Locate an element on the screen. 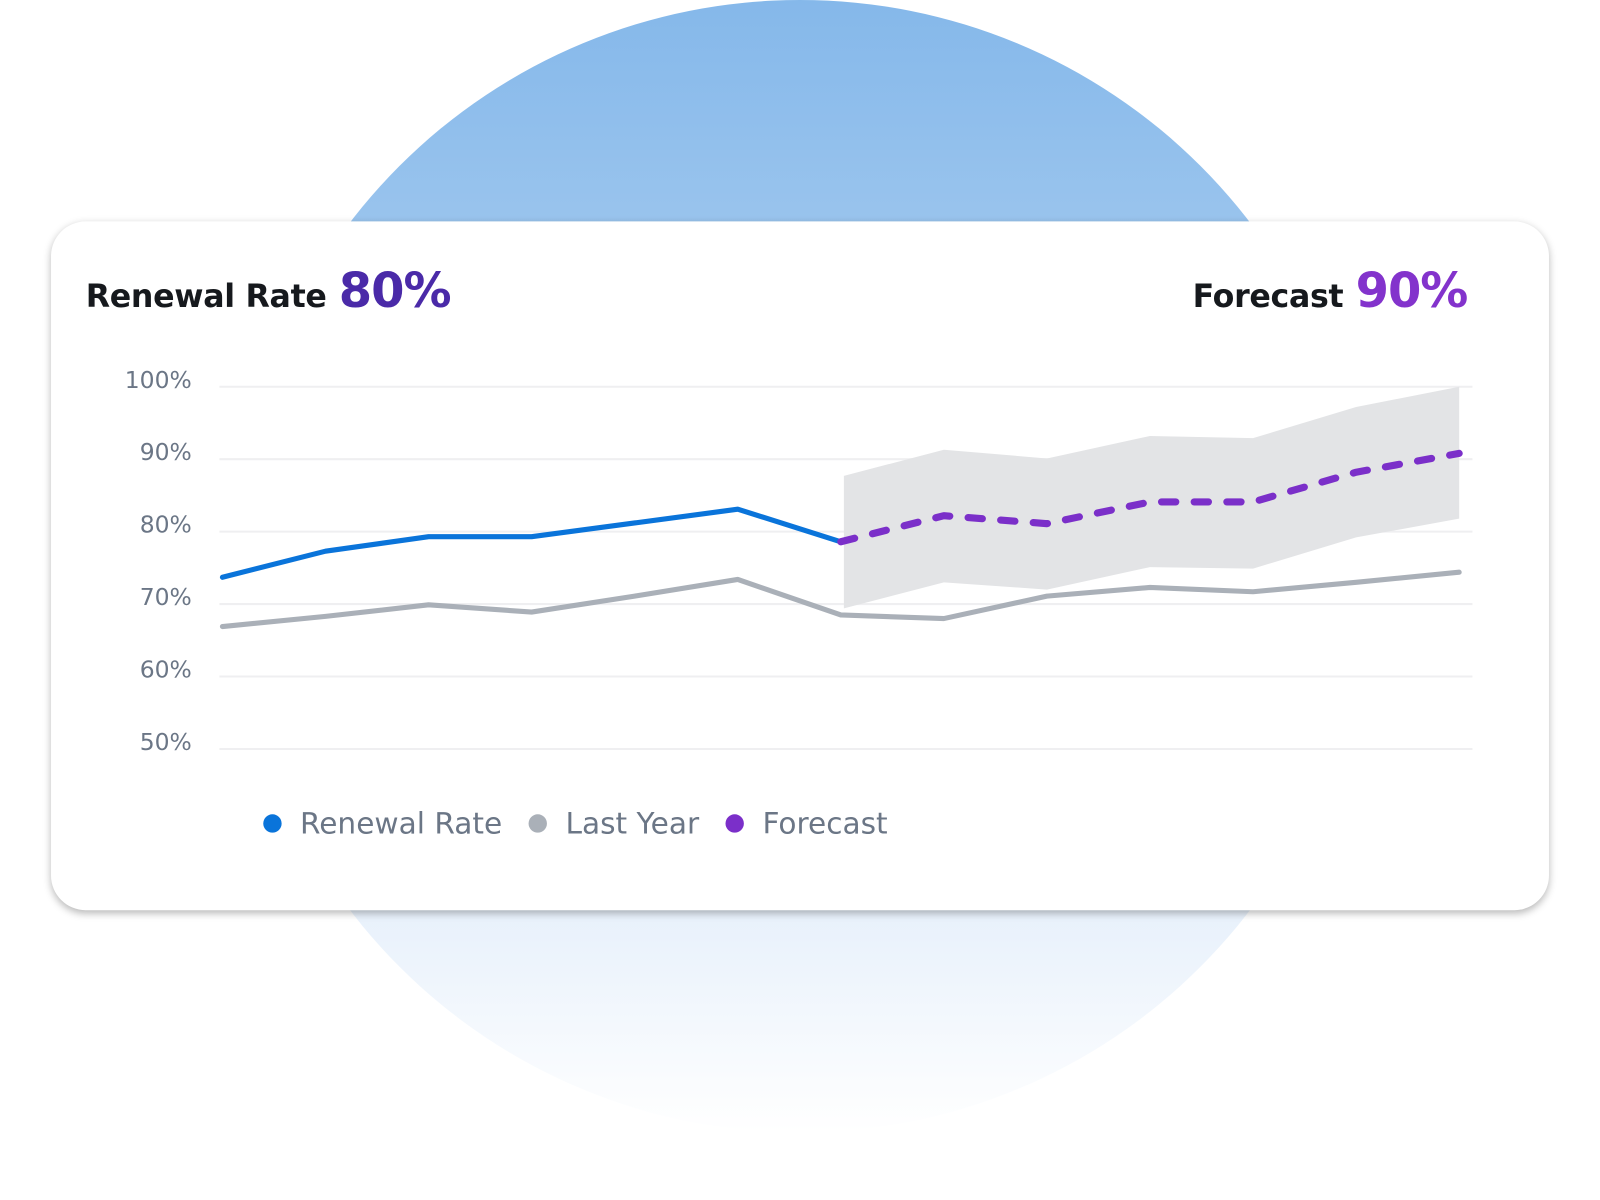 The height and width of the screenshot is (1200, 1600). forecast-kpi: Forecast 90% is located at coordinates (1330, 291).